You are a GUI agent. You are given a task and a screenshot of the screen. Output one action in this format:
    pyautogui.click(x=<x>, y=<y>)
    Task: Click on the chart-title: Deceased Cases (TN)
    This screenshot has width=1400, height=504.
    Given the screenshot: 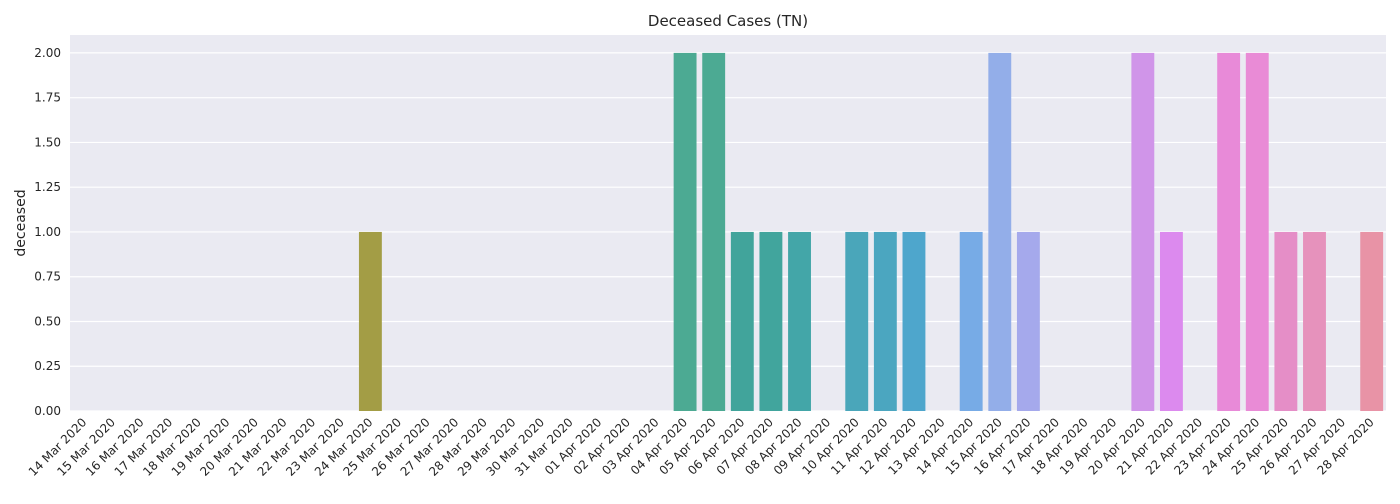 What is the action you would take?
    pyautogui.click(x=728, y=21)
    